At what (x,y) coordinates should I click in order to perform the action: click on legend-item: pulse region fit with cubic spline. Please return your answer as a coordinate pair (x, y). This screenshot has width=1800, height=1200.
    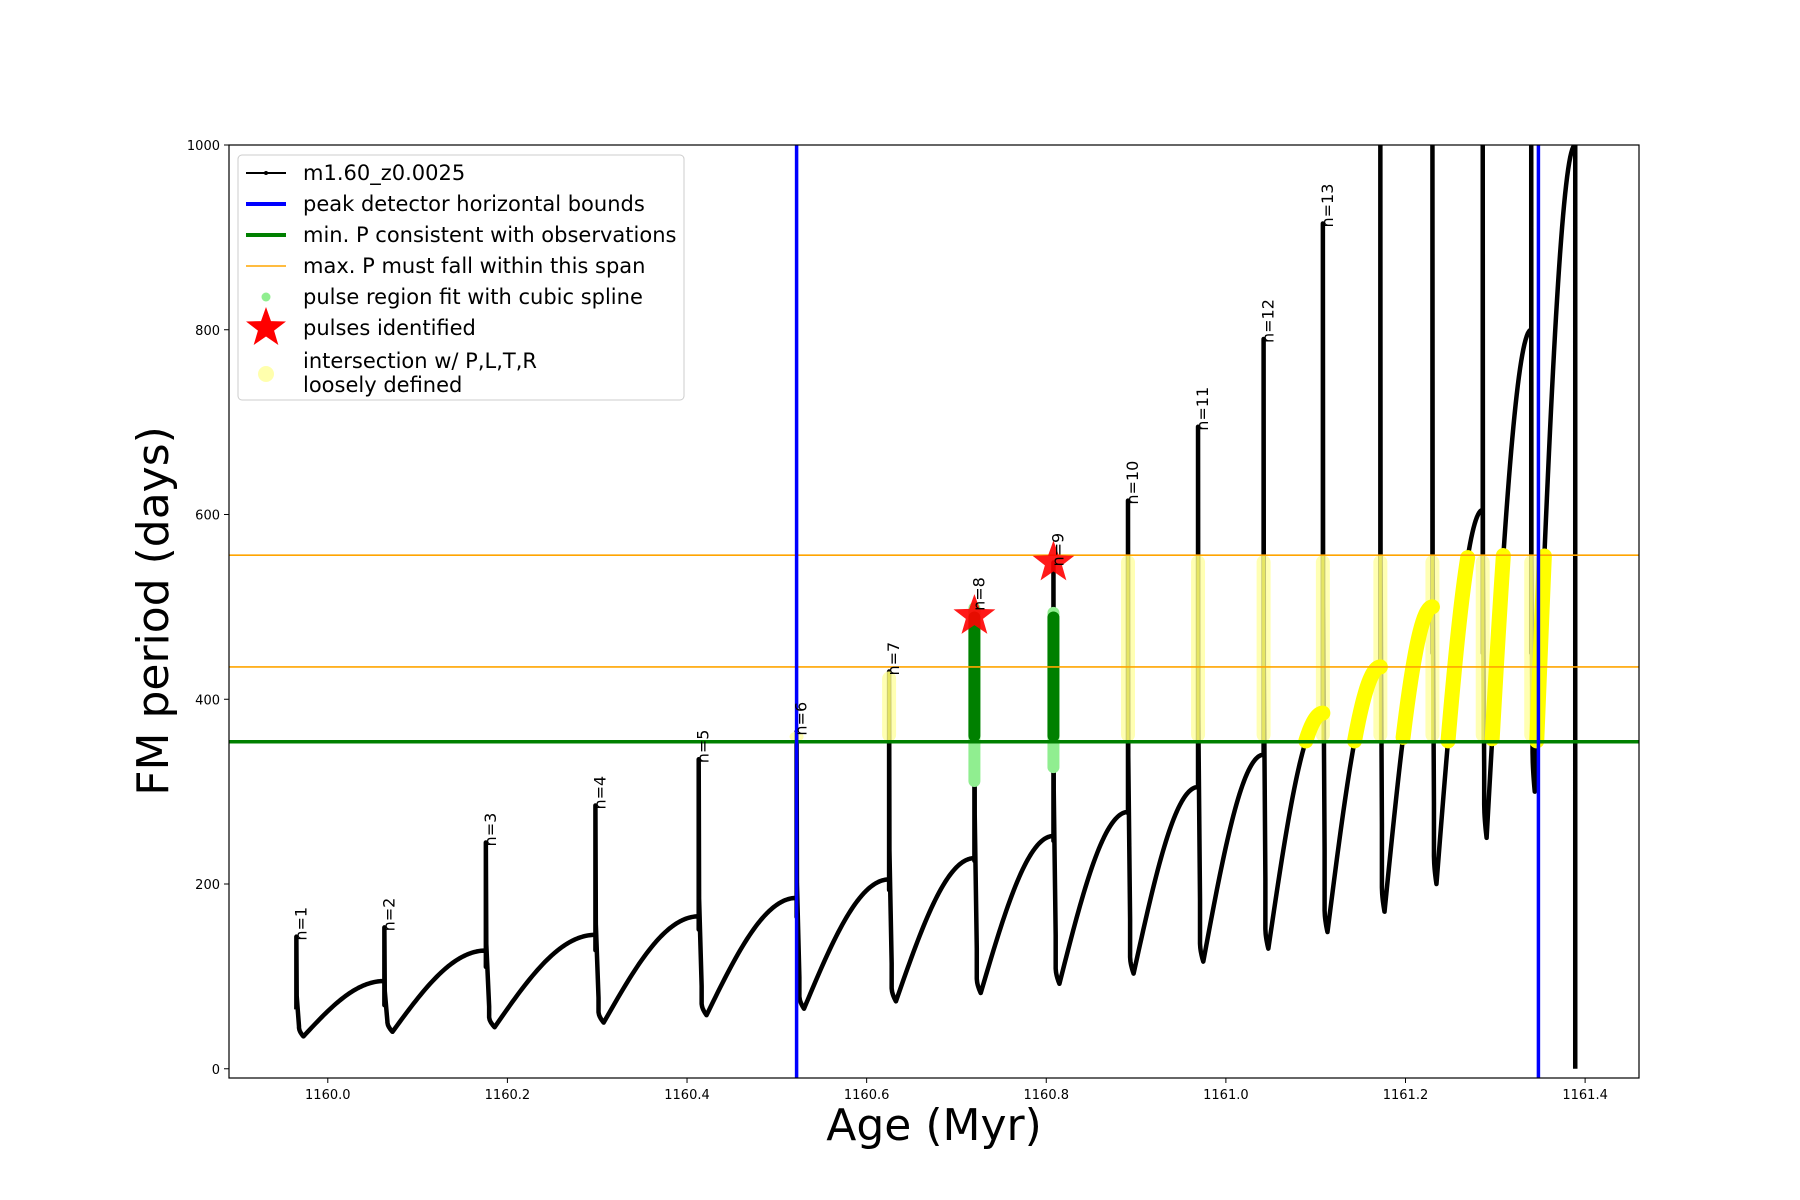
    Looking at the image, I should click on (452, 297).